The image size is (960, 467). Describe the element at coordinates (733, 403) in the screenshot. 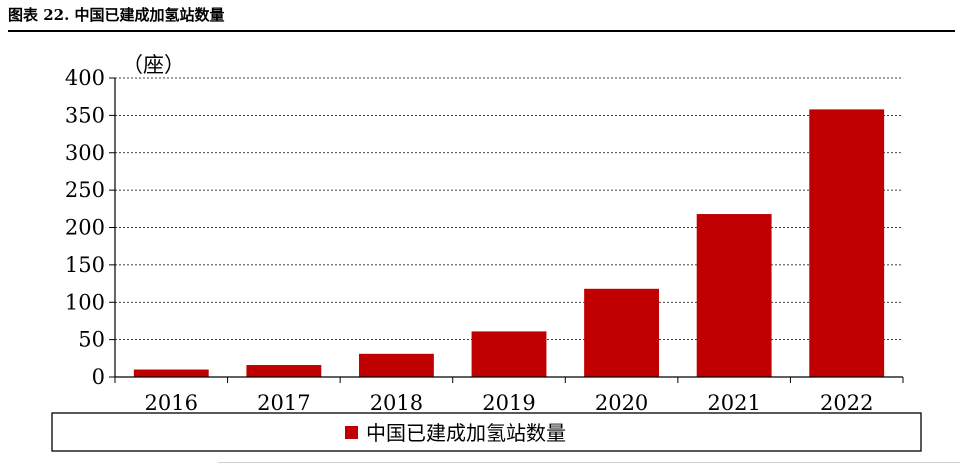

I see `x-tick-label: 2021` at that location.